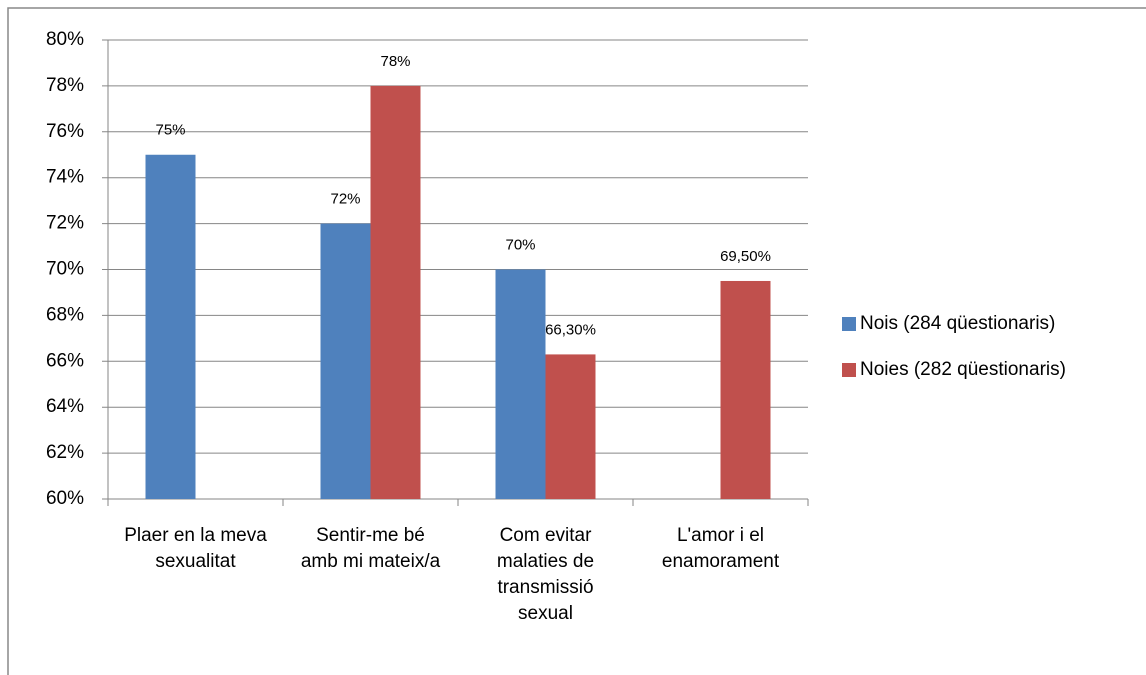 The image size is (1146, 675). What do you see at coordinates (395, 61) in the screenshot?
I see `data-label: 78%` at bounding box center [395, 61].